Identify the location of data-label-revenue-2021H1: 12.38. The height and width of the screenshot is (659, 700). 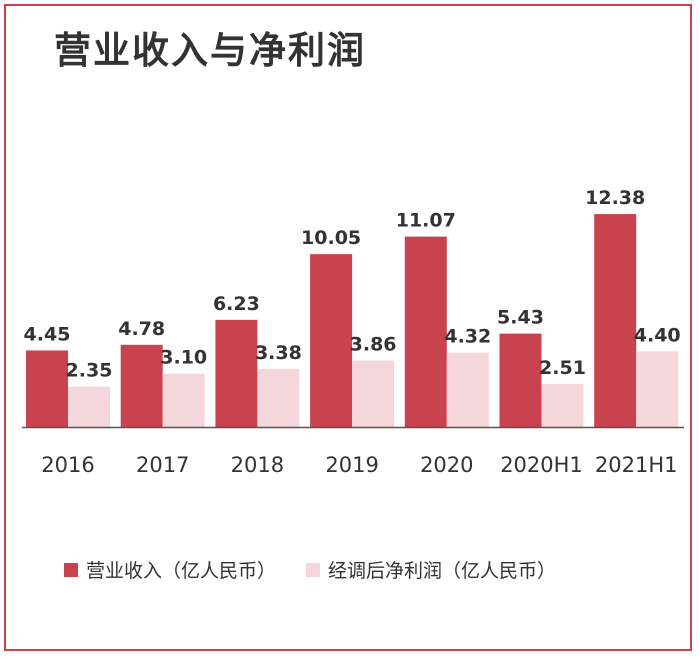
(615, 198).